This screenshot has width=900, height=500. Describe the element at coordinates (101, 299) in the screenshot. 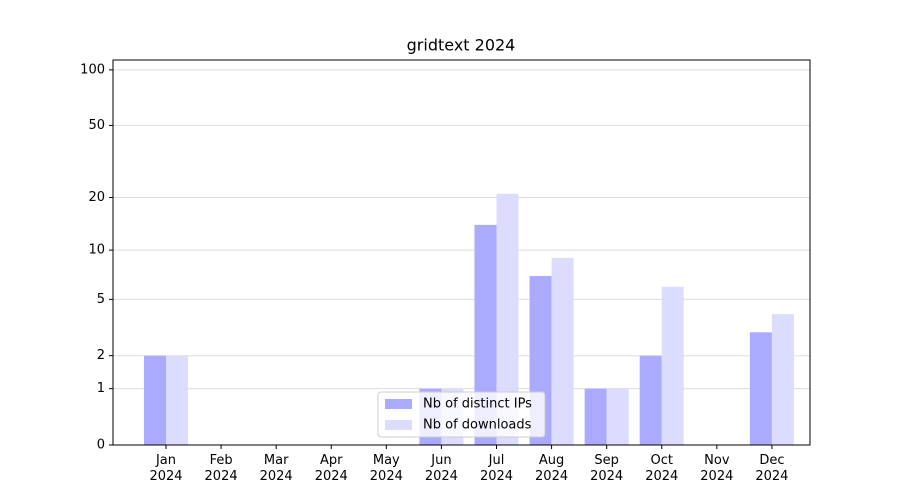

I see `y-tick-label: 5` at that location.